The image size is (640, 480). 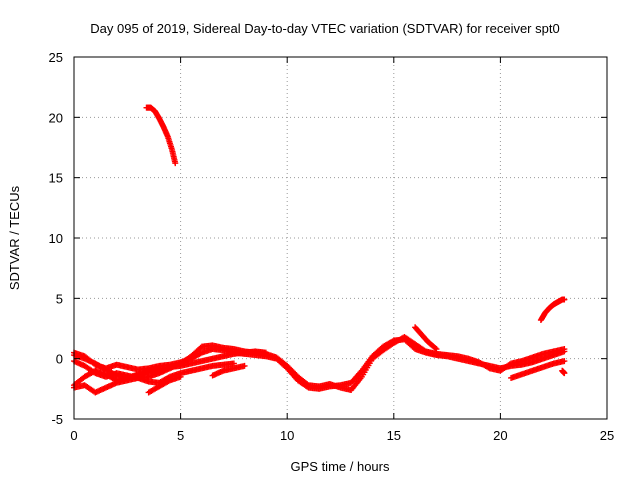 What do you see at coordinates (161, 135) in the screenshot?
I see `series-track-j` at bounding box center [161, 135].